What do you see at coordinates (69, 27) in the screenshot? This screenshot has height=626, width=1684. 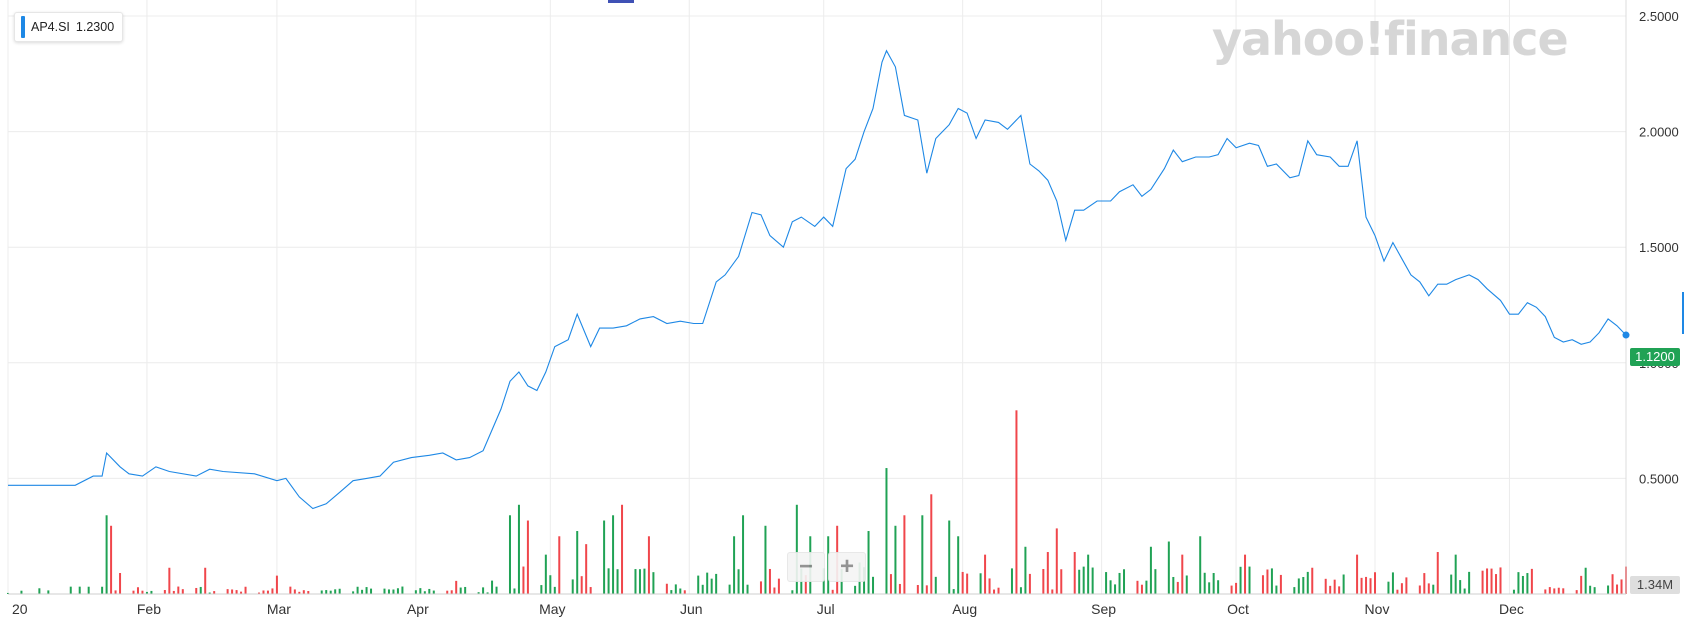 I see `legend: AP4.SI 1.2300` at bounding box center [69, 27].